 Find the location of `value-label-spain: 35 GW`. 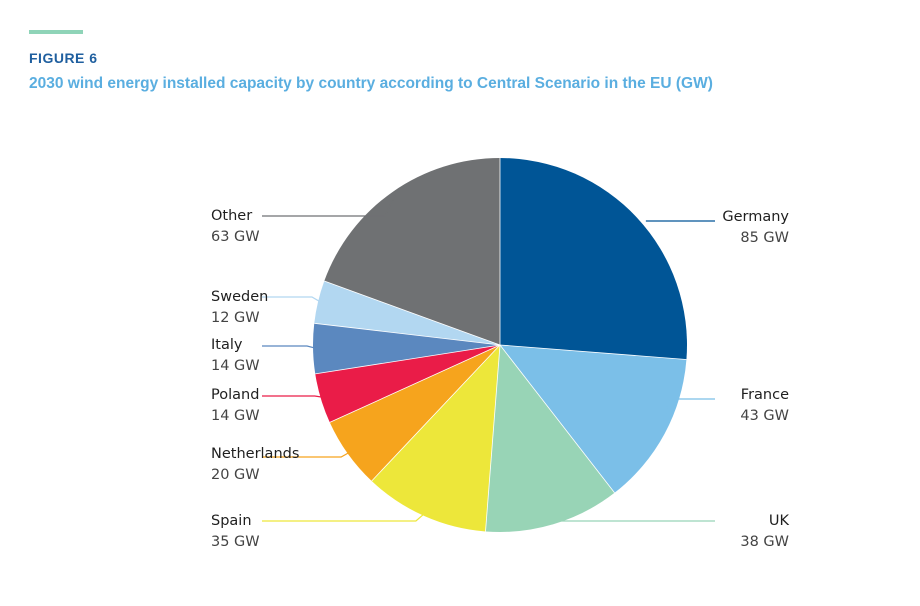

value-label-spain: 35 GW is located at coordinates (235, 542).